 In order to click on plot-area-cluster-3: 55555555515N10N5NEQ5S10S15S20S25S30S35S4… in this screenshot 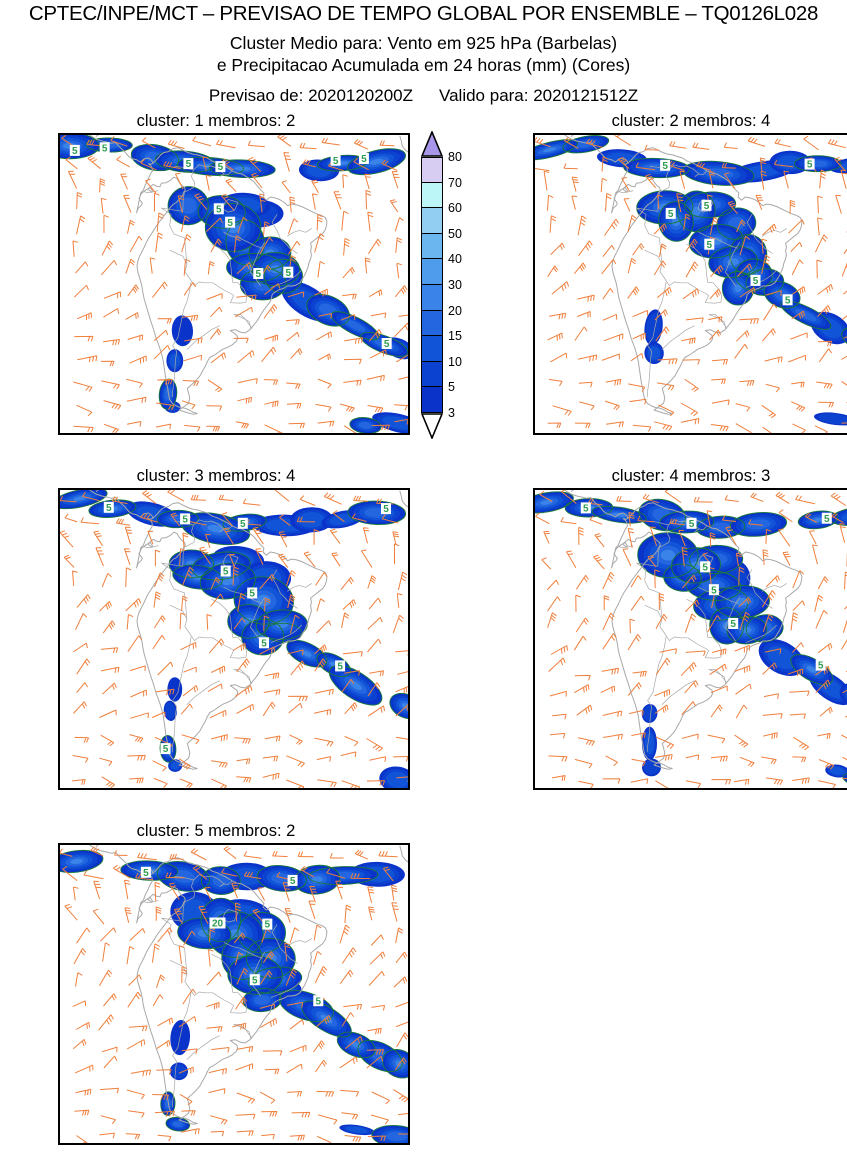, I will do `click(234, 639)`.